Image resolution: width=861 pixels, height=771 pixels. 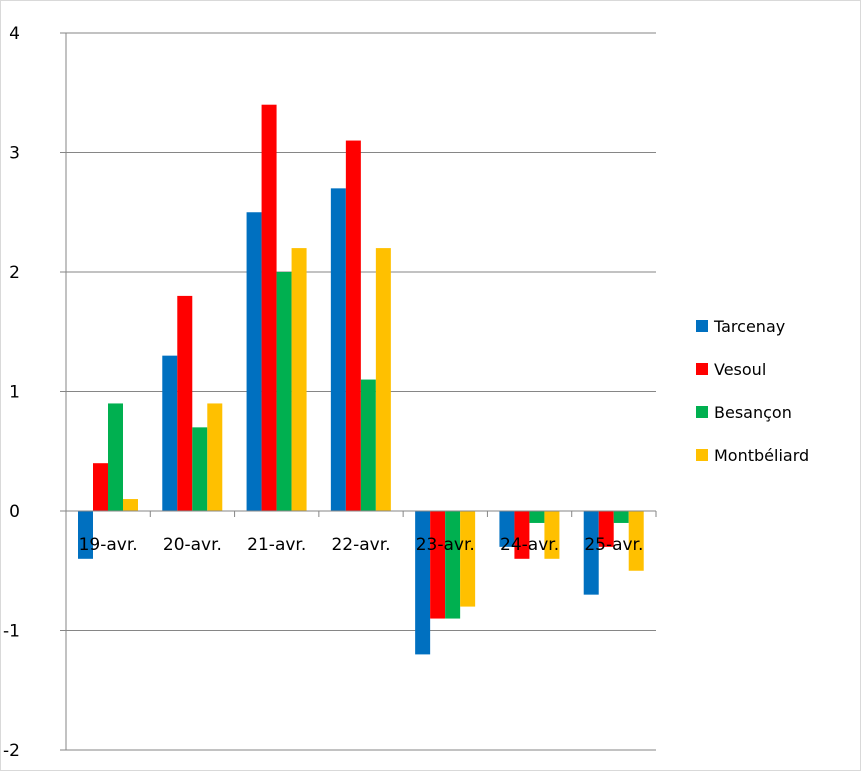 What do you see at coordinates (14, 154) in the screenshot?
I see `y-tick-label: 3` at bounding box center [14, 154].